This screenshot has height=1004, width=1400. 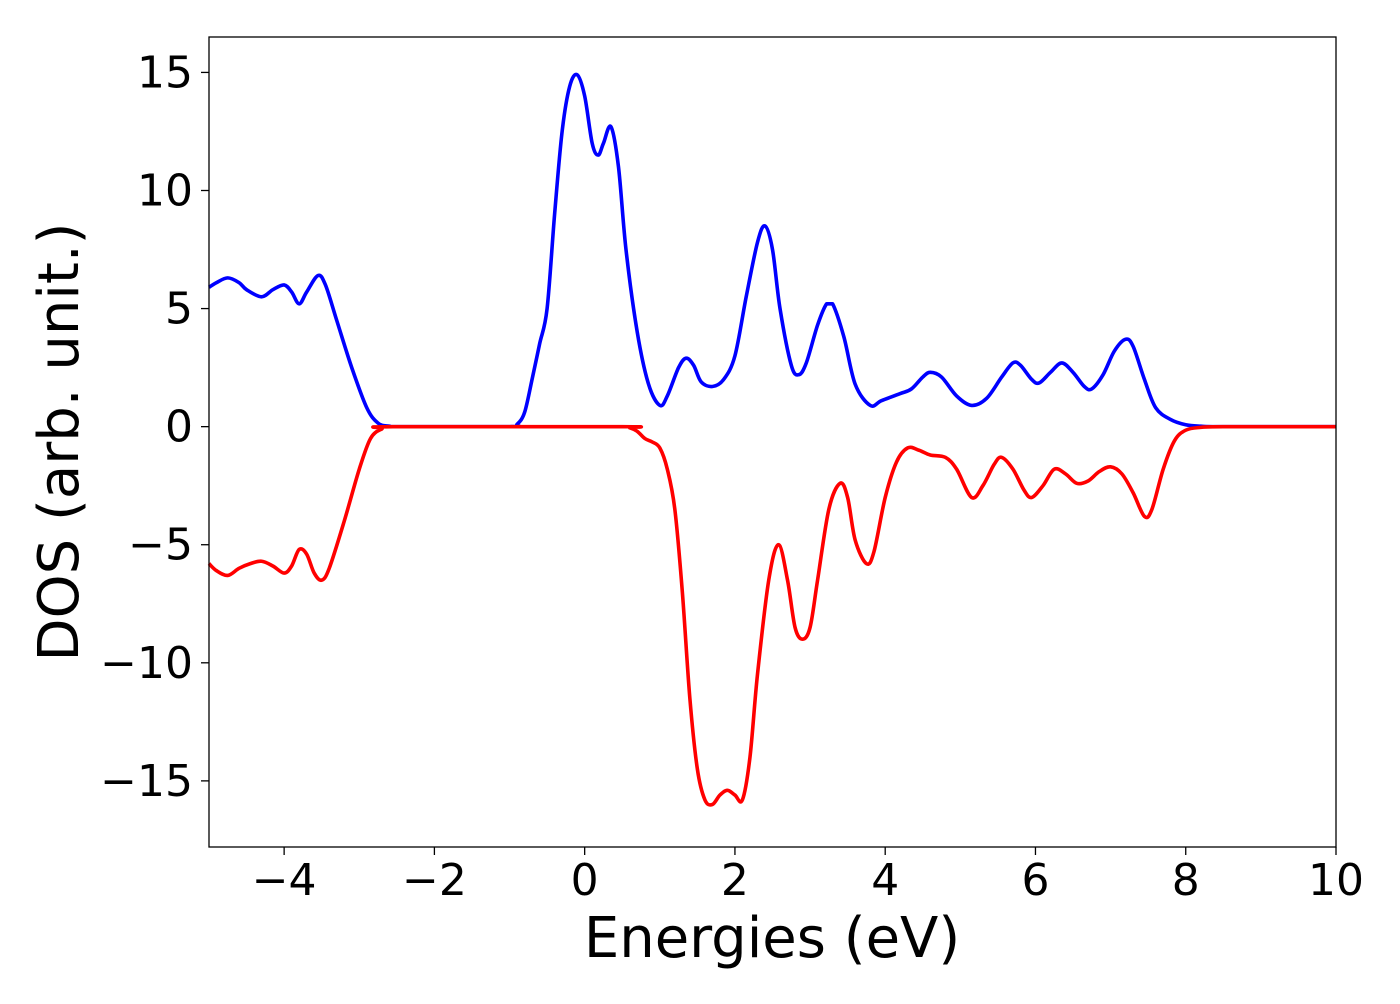 What do you see at coordinates (179, 309) in the screenshot?
I see `y-tick-label: 5` at bounding box center [179, 309].